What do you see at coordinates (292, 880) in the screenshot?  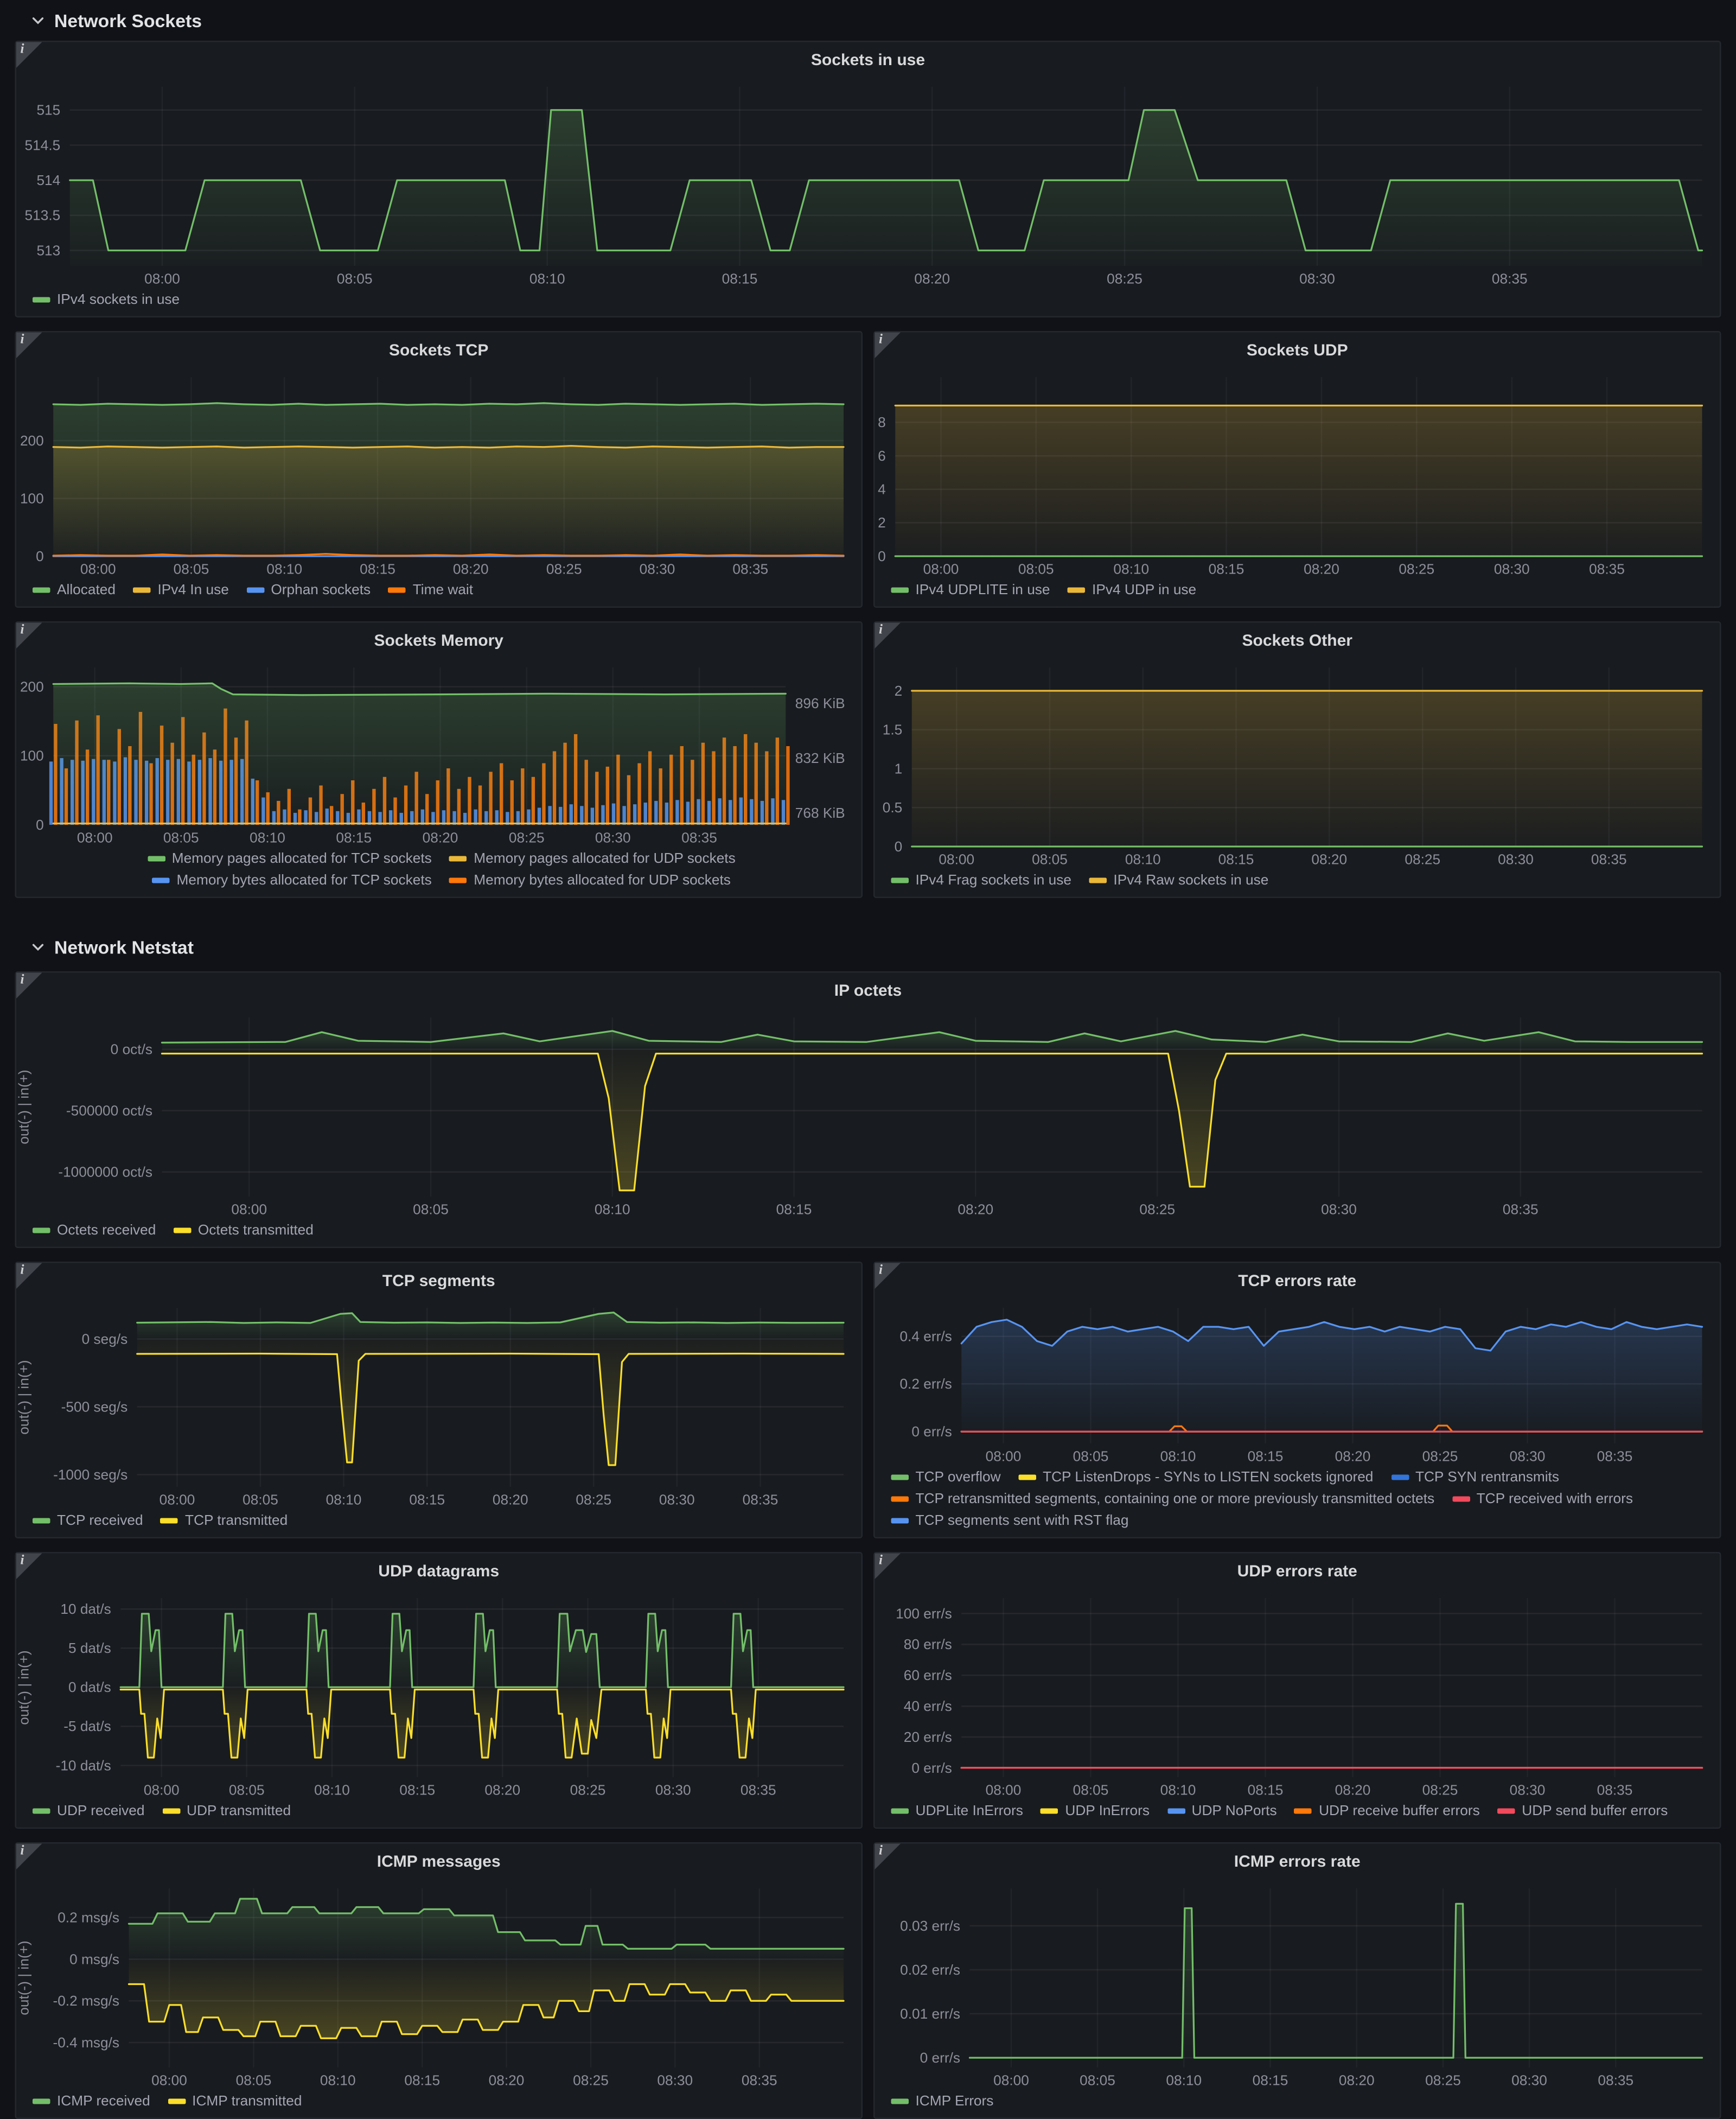 I see `legend-item: Memory bytes allocated for TCP sockets` at bounding box center [292, 880].